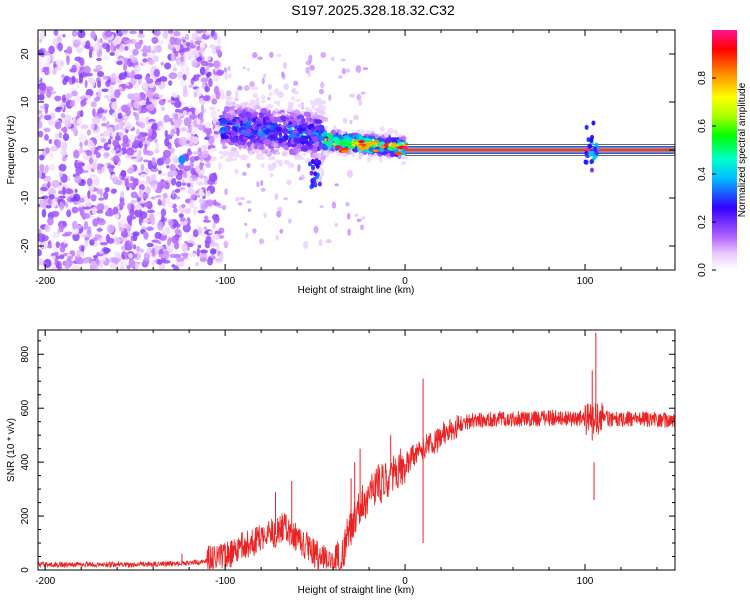 The height and width of the screenshot is (600, 750). I want to click on colorbar-tick-label: 0.2, so click(702, 222).